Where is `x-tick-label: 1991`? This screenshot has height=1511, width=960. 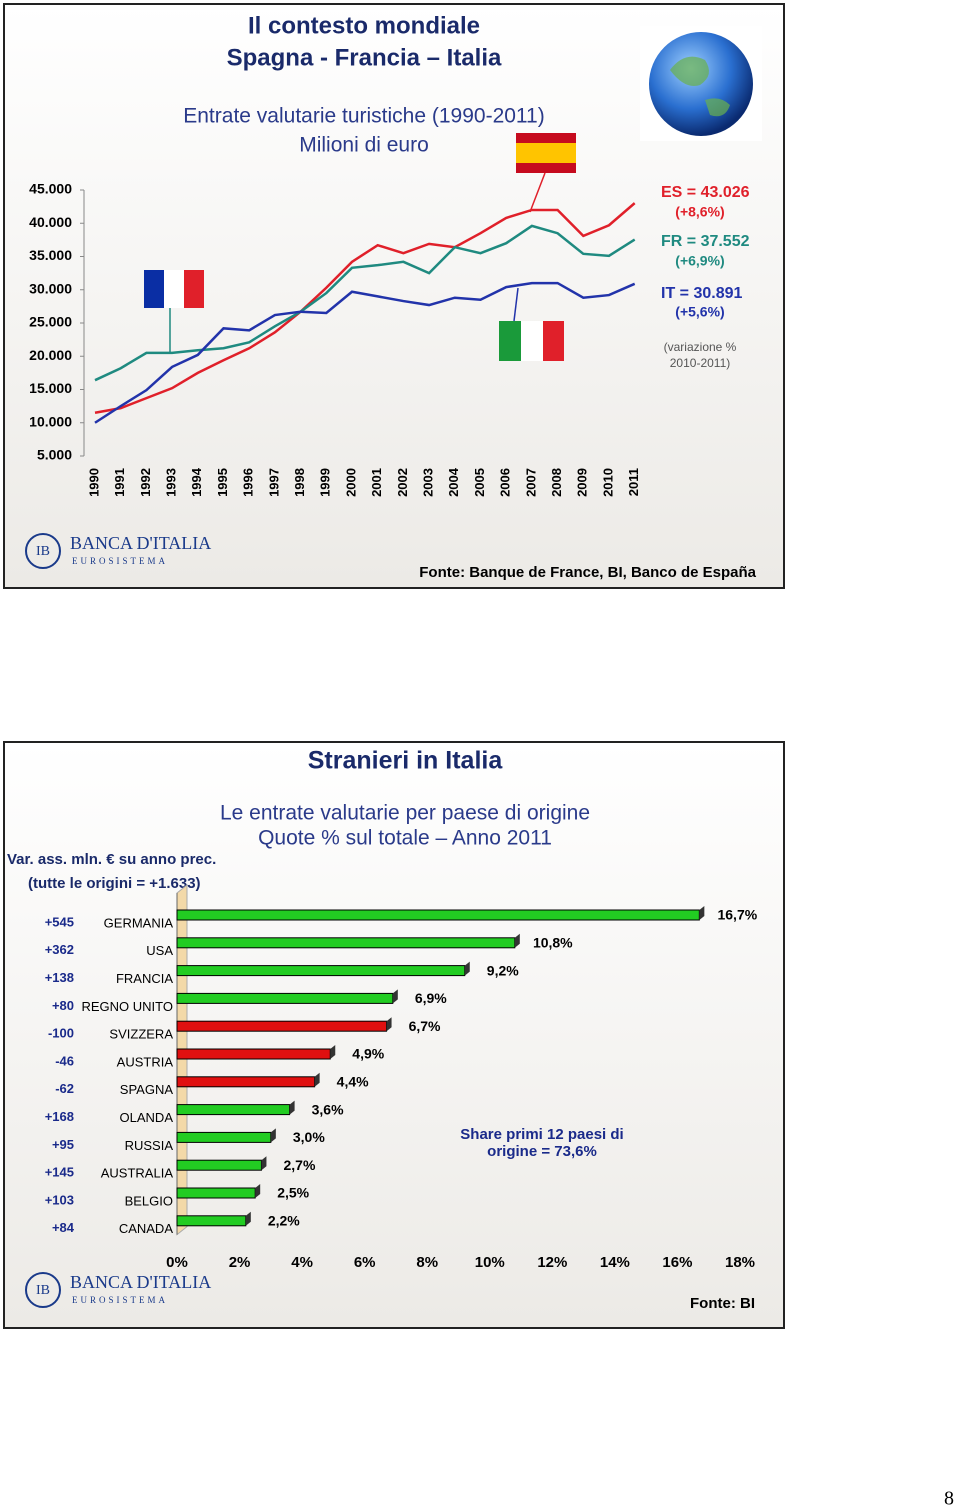 x-tick-label: 1991 is located at coordinates (119, 482).